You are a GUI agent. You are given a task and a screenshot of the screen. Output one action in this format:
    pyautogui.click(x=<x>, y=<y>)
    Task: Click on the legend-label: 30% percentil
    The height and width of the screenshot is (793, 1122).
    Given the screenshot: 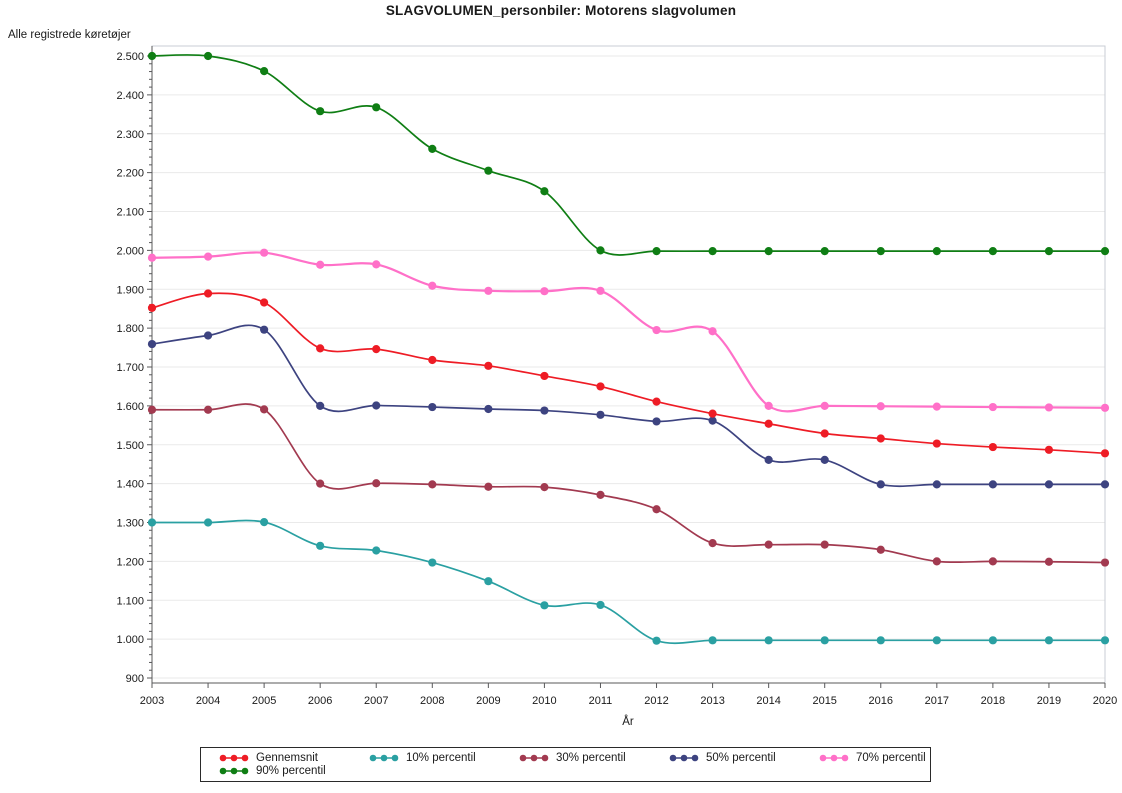 What is the action you would take?
    pyautogui.click(x=591, y=758)
    